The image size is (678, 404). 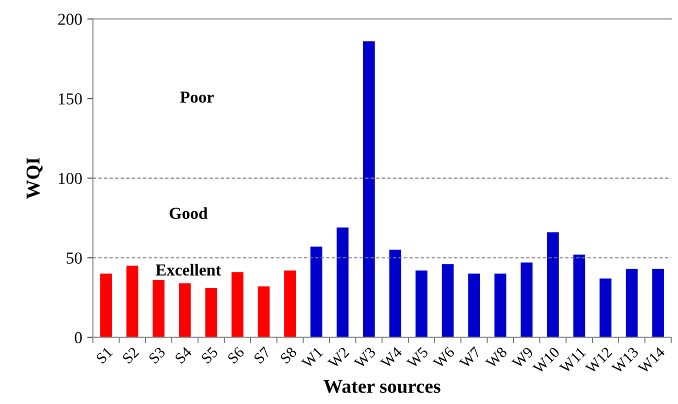 I want to click on x-tick-label: W3, so click(x=365, y=357).